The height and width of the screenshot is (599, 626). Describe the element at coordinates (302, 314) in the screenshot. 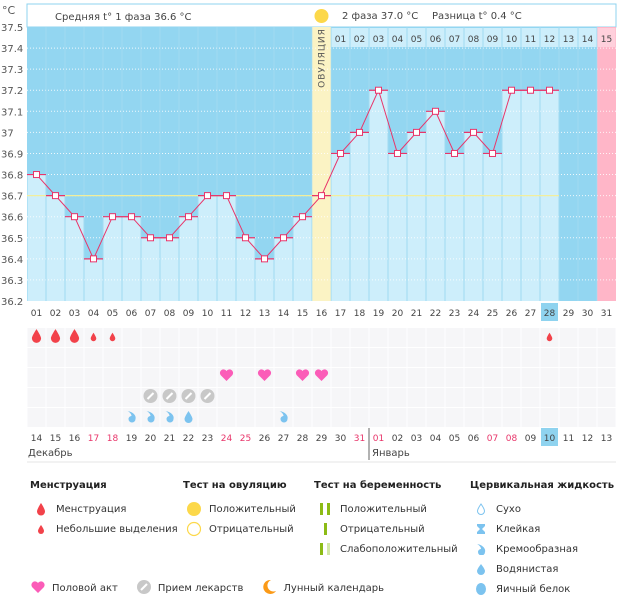

I see `cycle-day-label: 15` at that location.